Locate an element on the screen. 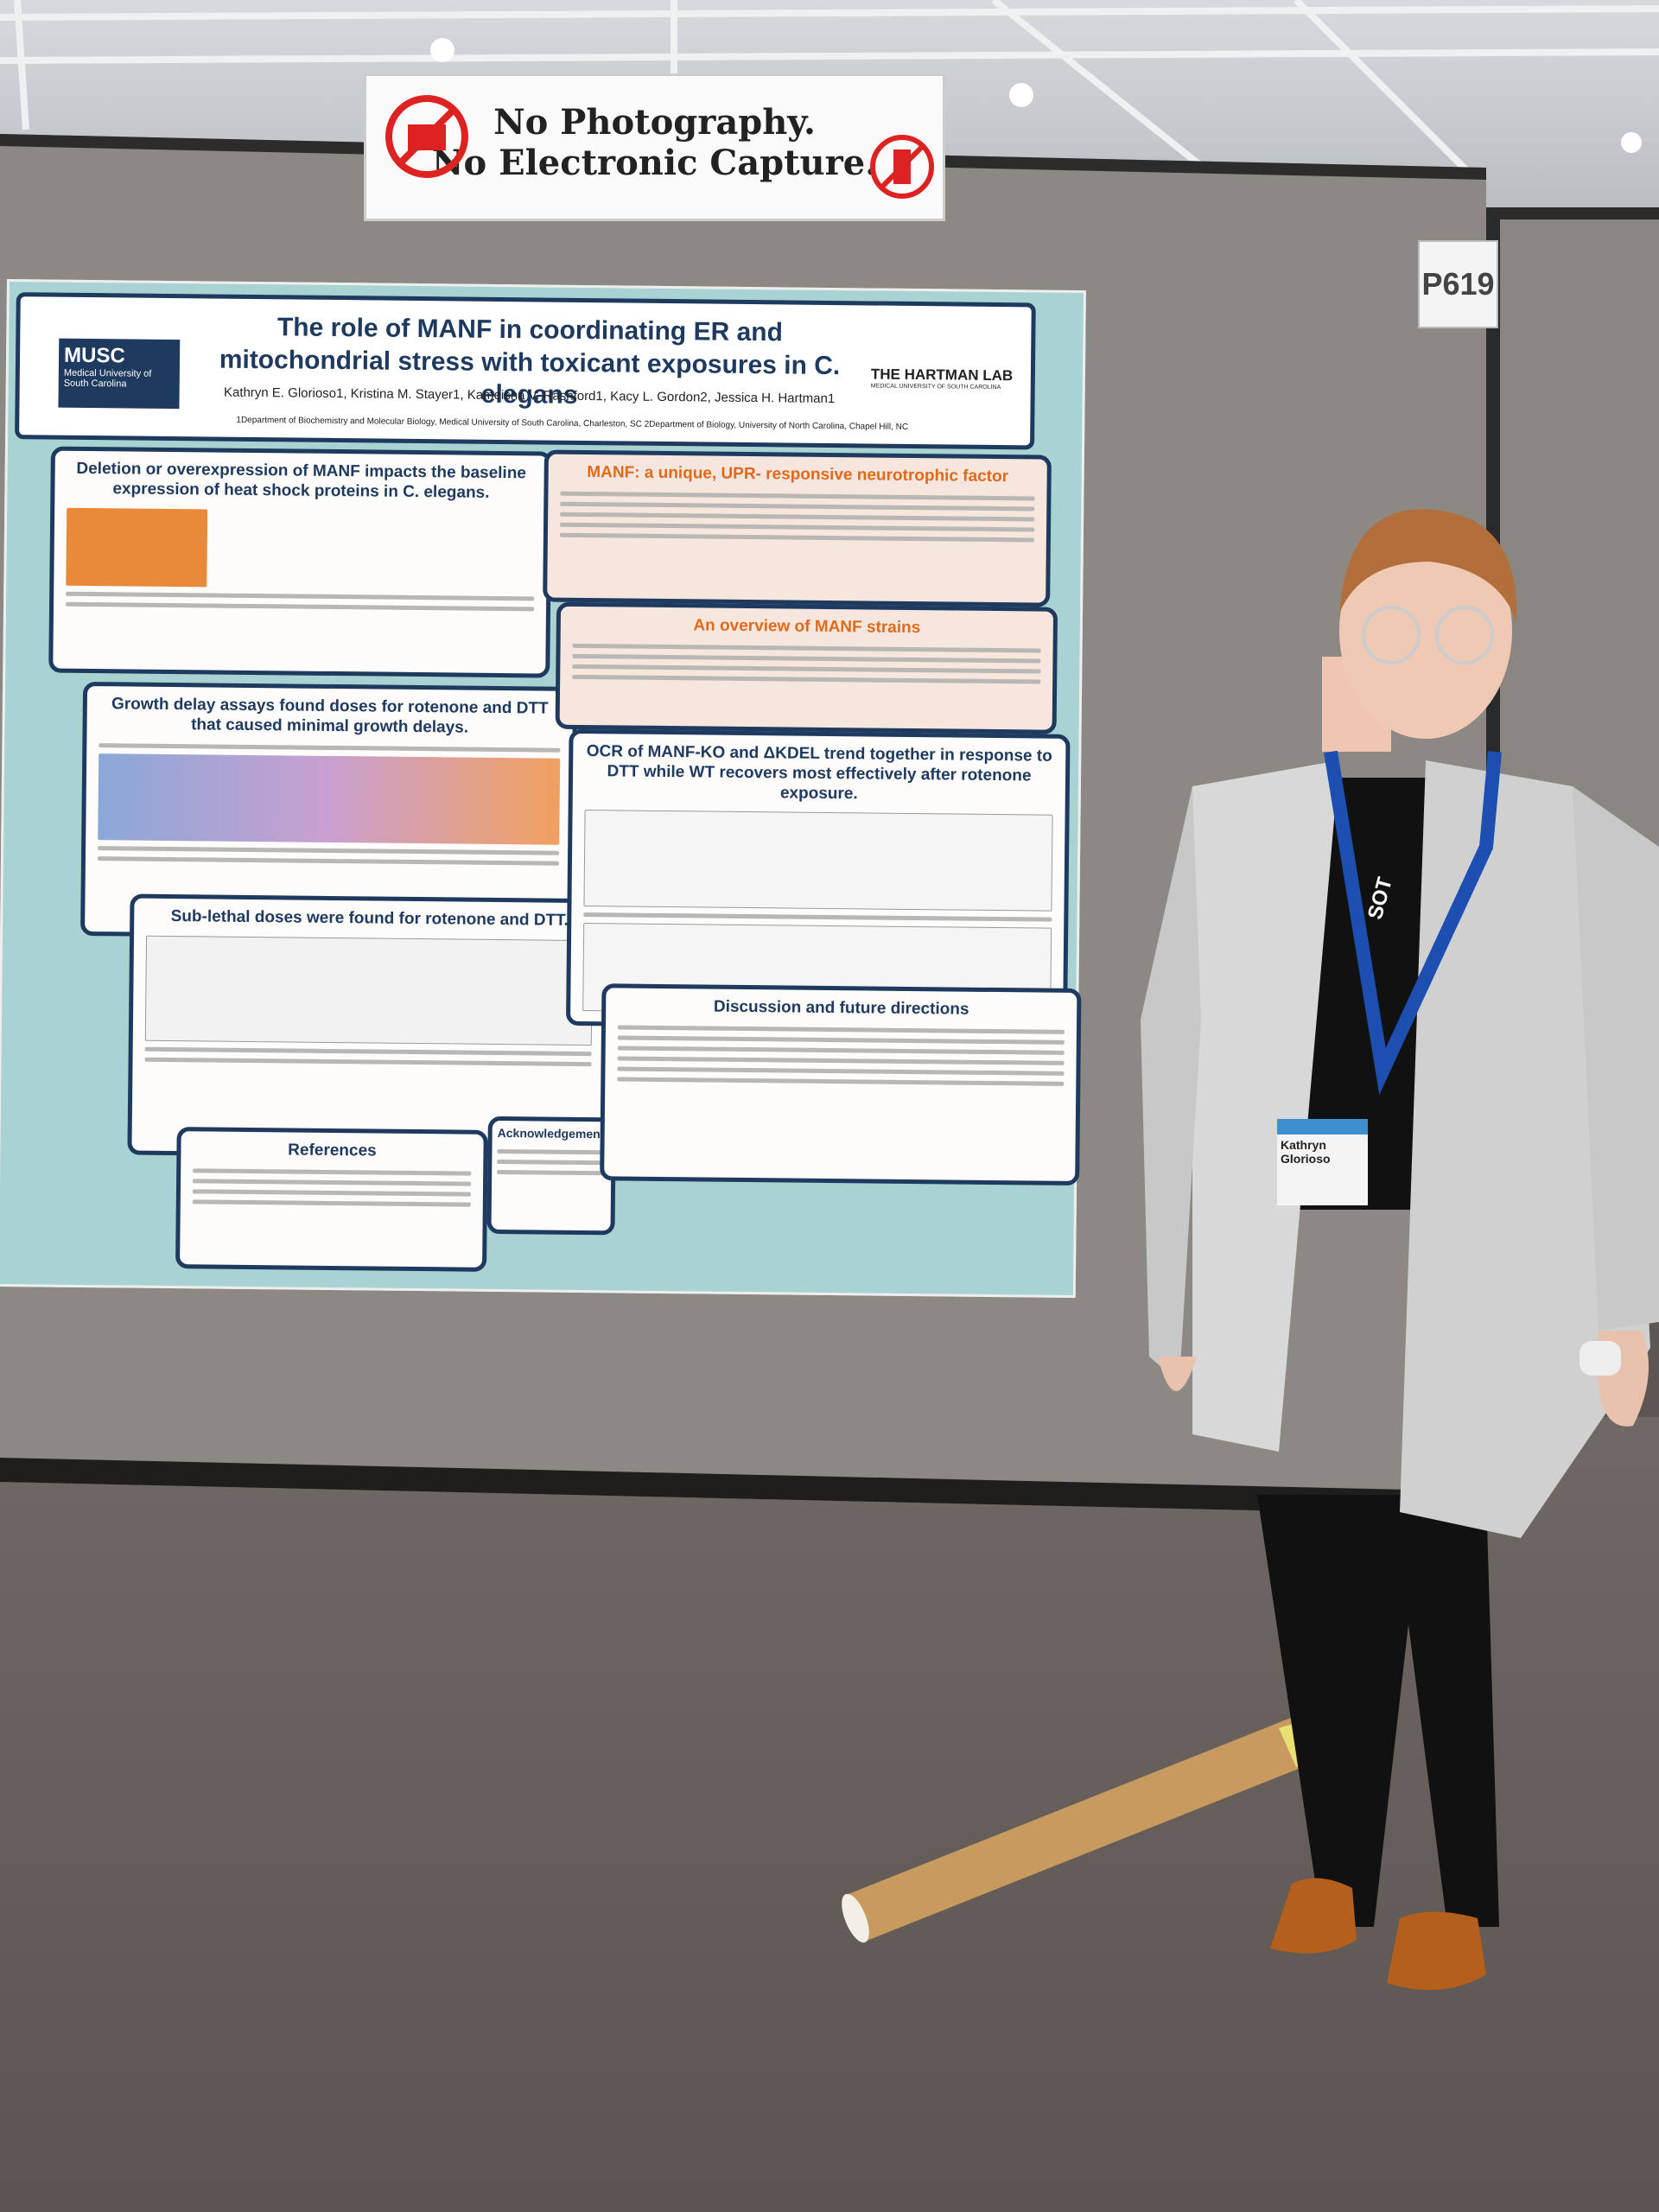 The image size is (1659, 2212). no-camera-icon is located at coordinates (426, 136).